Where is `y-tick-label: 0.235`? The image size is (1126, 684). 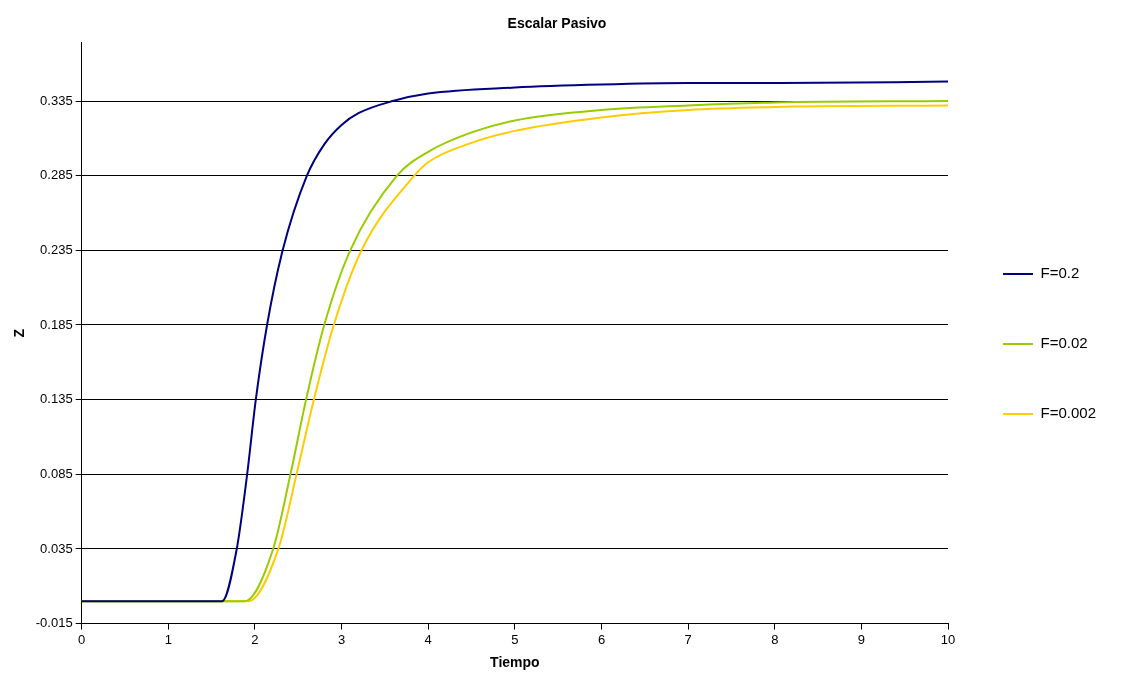
y-tick-label: 0.235 is located at coordinates (56, 249).